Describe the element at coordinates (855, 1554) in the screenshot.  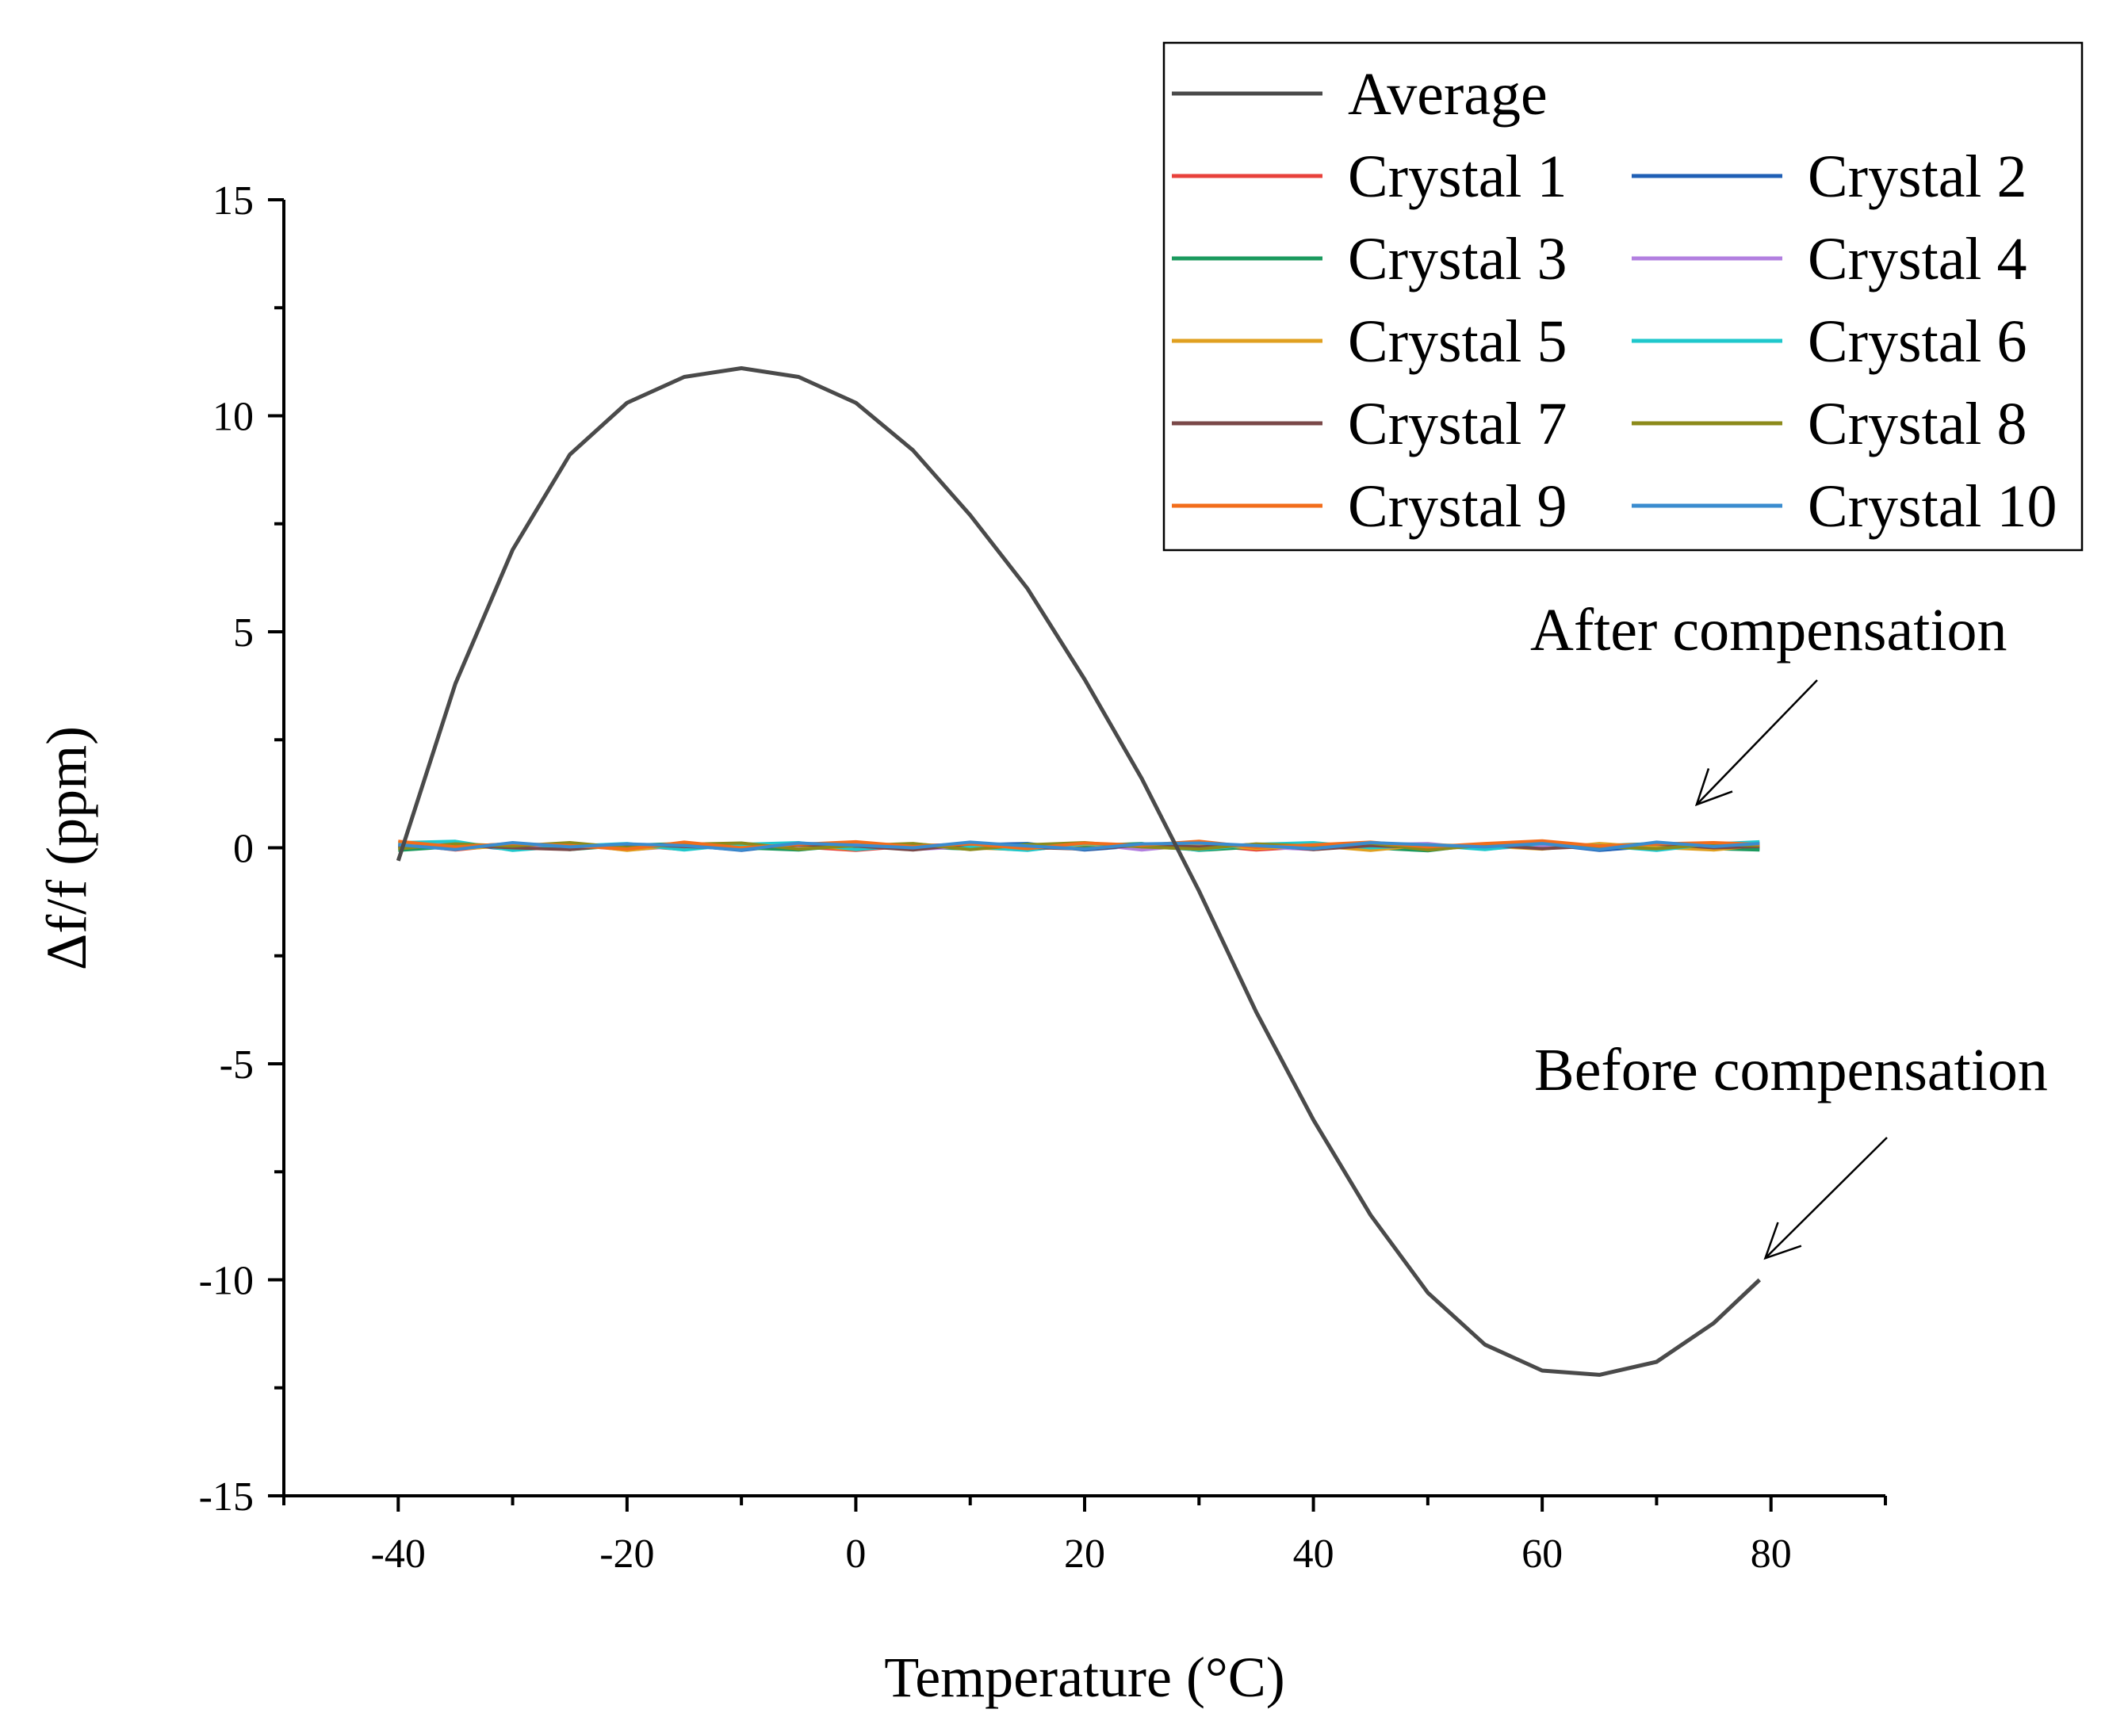
I see `x-tick-label: 0` at that location.